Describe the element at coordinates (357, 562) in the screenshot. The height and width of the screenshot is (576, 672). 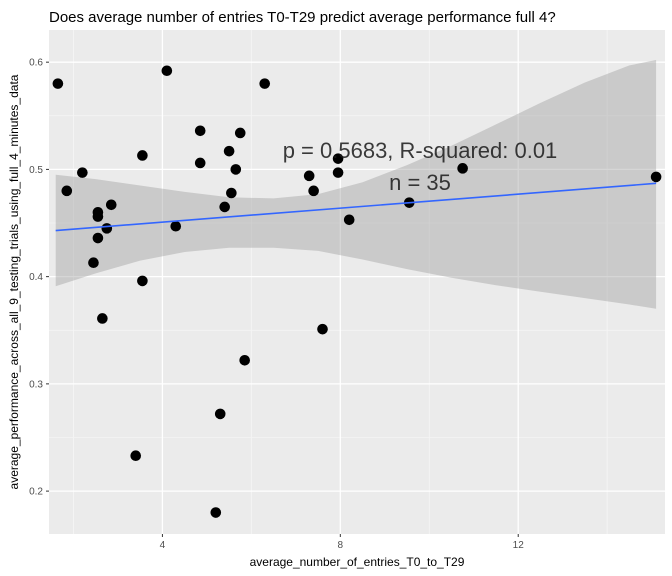
I see `x-axis-label: average_number_of_entries_T0_to_T29` at that location.